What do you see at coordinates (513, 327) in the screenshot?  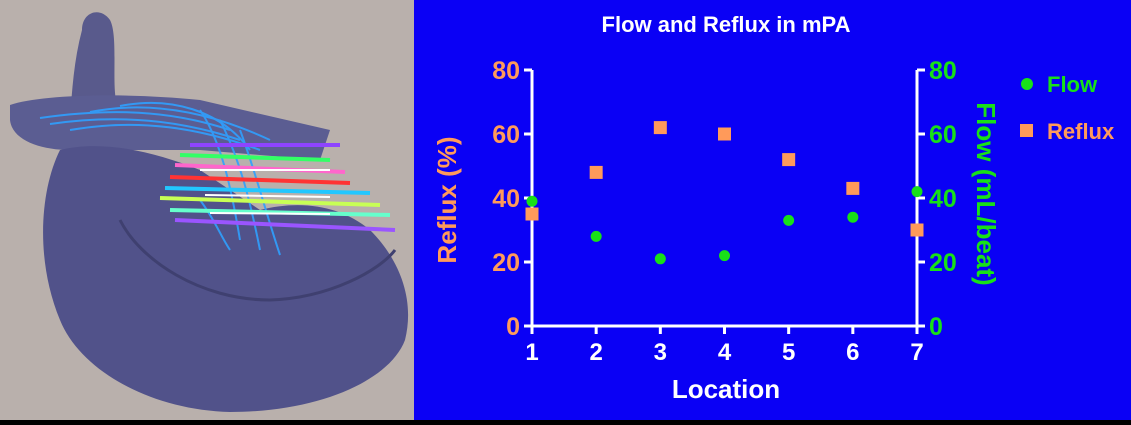 I see `left-y-tick-label: 0` at bounding box center [513, 327].